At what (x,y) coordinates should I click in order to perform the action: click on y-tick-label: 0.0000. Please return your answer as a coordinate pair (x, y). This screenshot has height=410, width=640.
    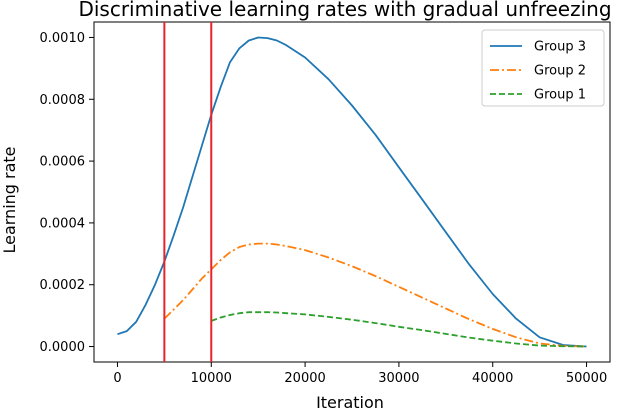
    Looking at the image, I should click on (63, 347).